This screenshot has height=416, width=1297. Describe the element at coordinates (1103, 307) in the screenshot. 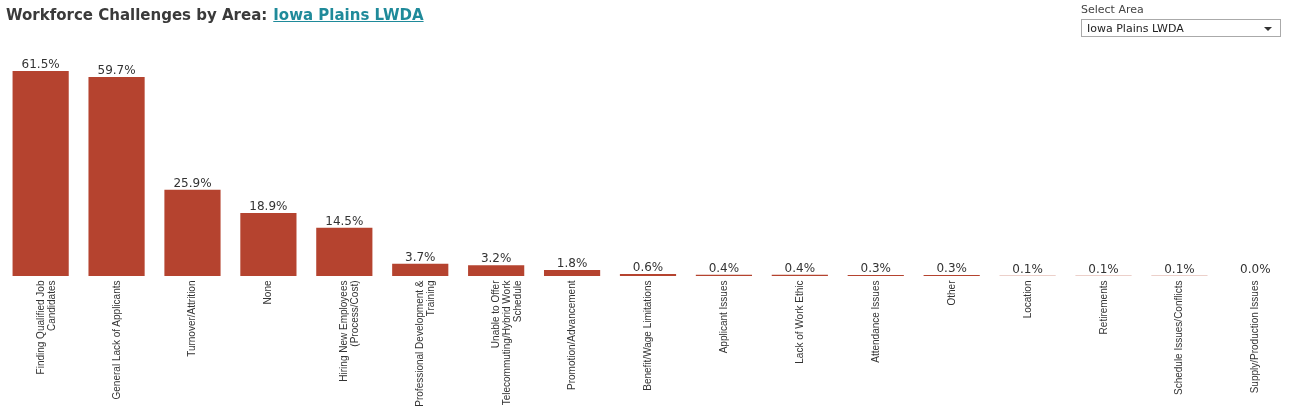

I see `x-tick-label: Retirements` at that location.